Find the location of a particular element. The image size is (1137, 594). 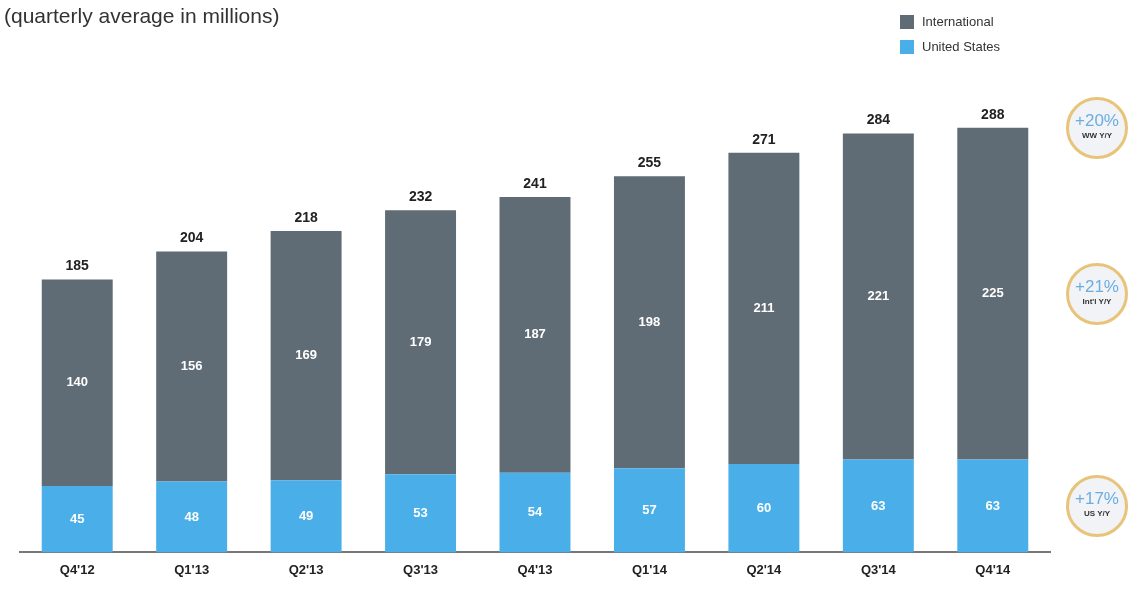

data-label: 187 is located at coordinates (535, 334).